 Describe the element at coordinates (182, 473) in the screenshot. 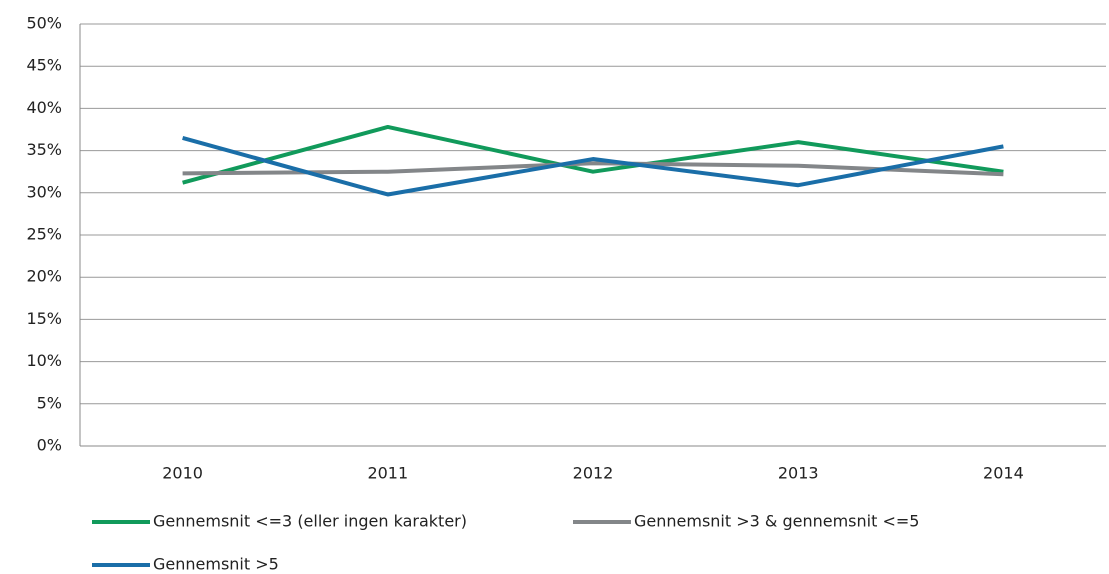

I see `x-tick-label: 2010` at that location.